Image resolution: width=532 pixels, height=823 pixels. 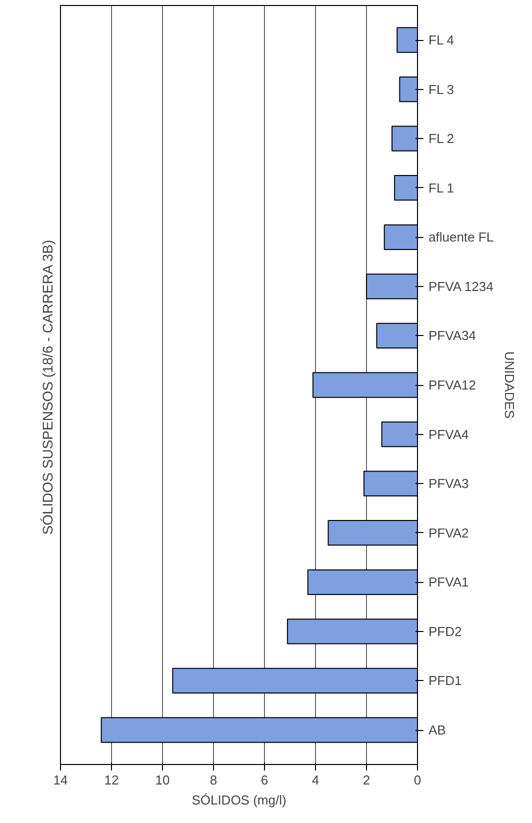 I want to click on y-tick-label: FL 1, so click(x=441, y=188).